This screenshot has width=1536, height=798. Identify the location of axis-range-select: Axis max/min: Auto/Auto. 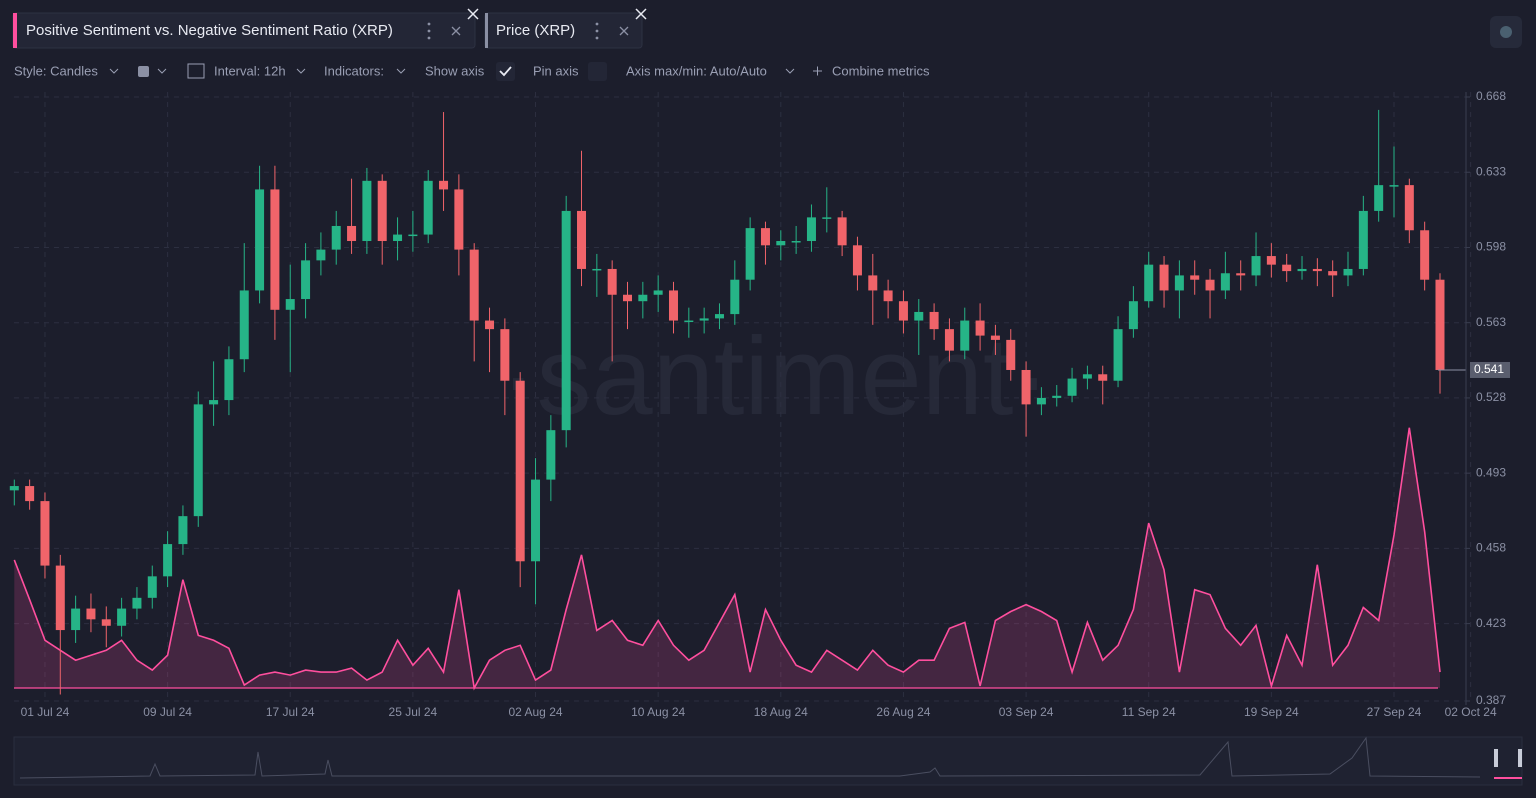
(696, 70).